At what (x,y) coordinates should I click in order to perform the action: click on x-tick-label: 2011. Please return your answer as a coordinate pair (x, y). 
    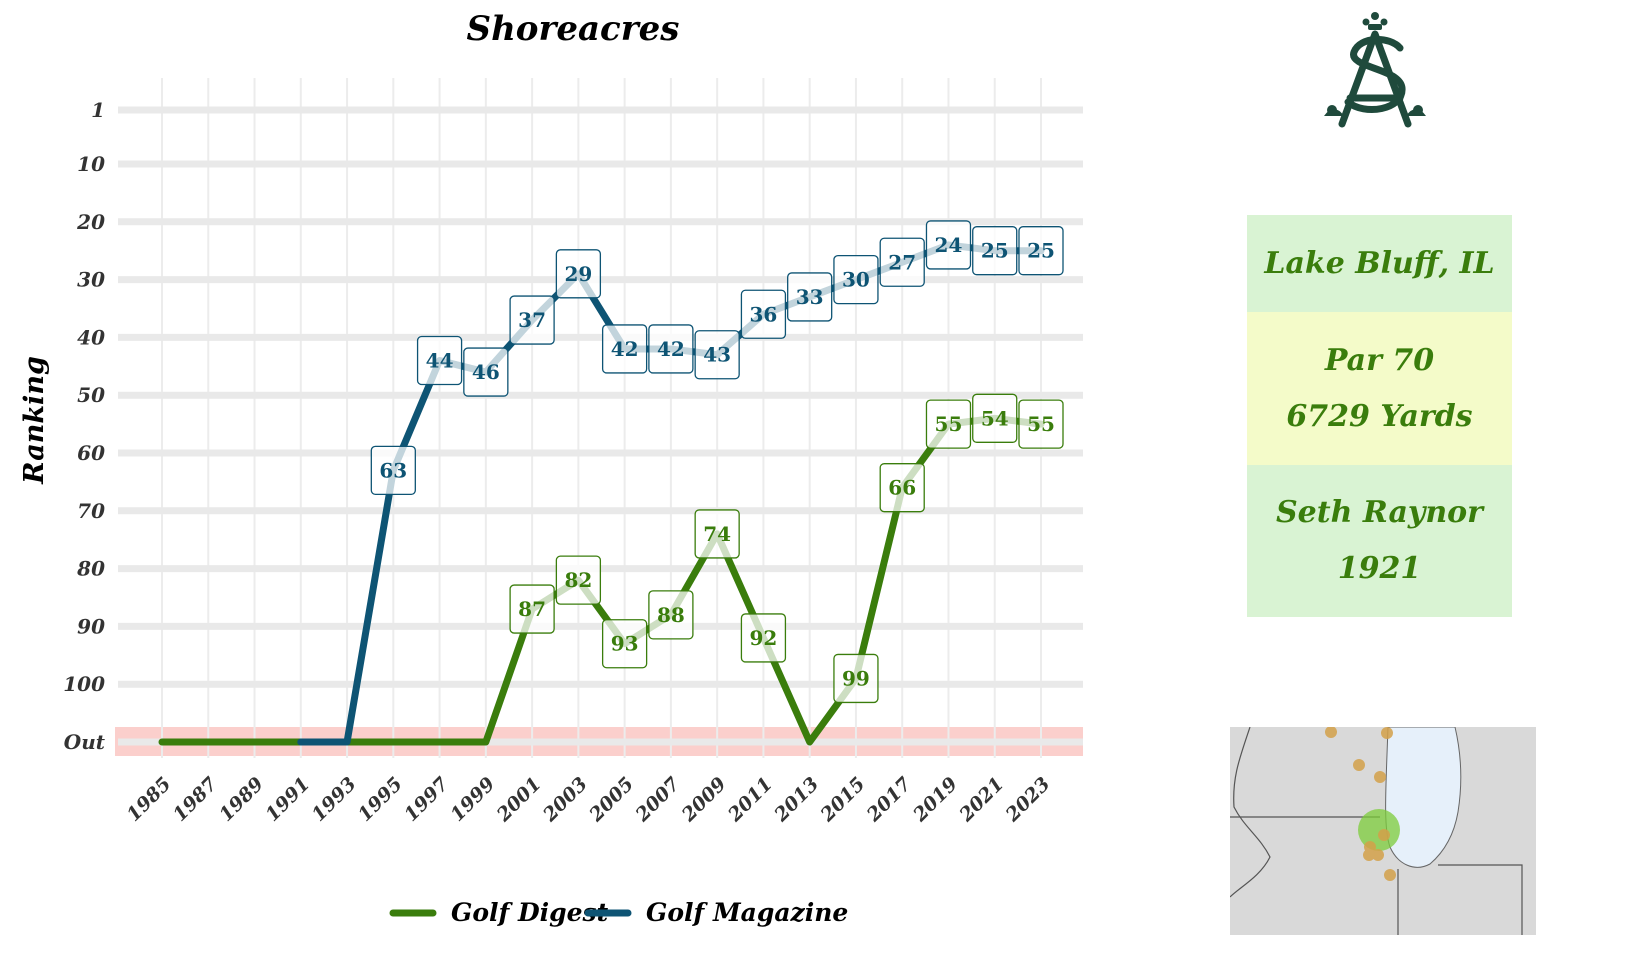
    Looking at the image, I should click on (750, 800).